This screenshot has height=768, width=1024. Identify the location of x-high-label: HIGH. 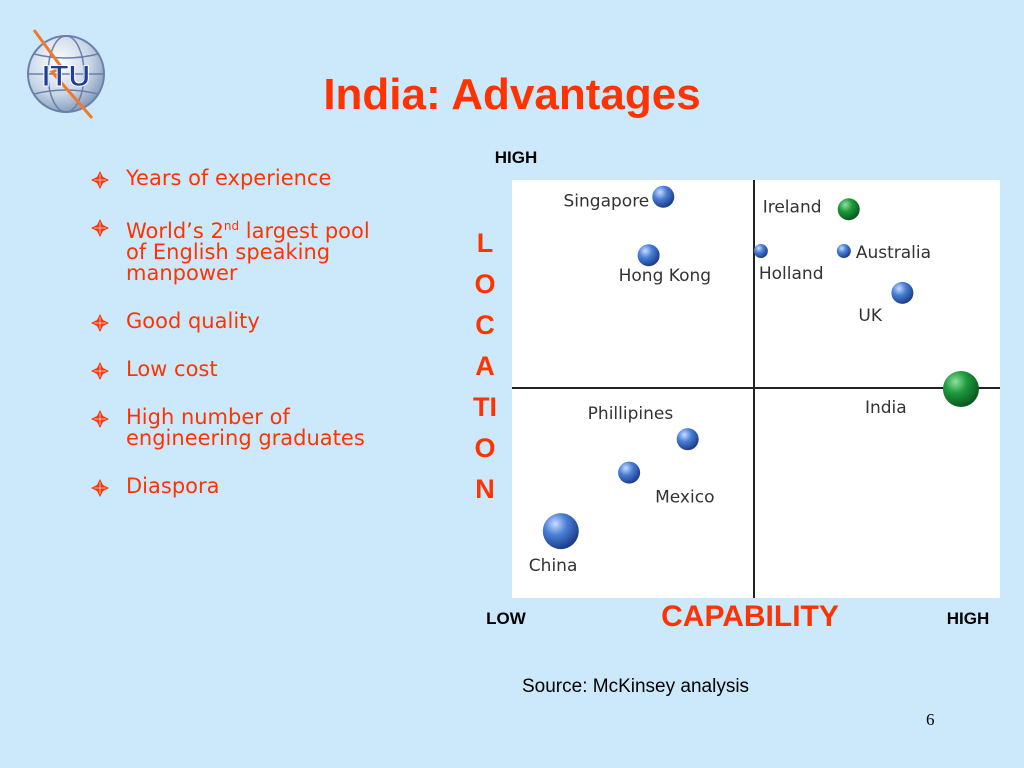
(968, 618).